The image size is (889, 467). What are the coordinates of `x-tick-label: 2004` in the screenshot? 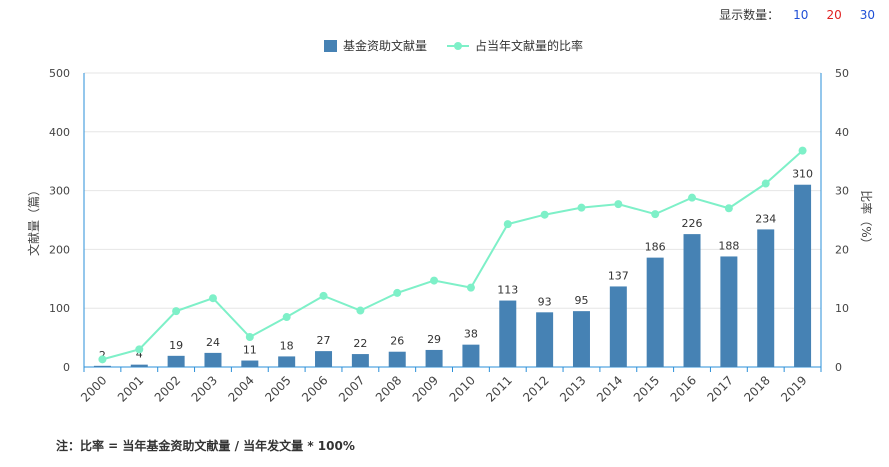 It's located at (240, 388).